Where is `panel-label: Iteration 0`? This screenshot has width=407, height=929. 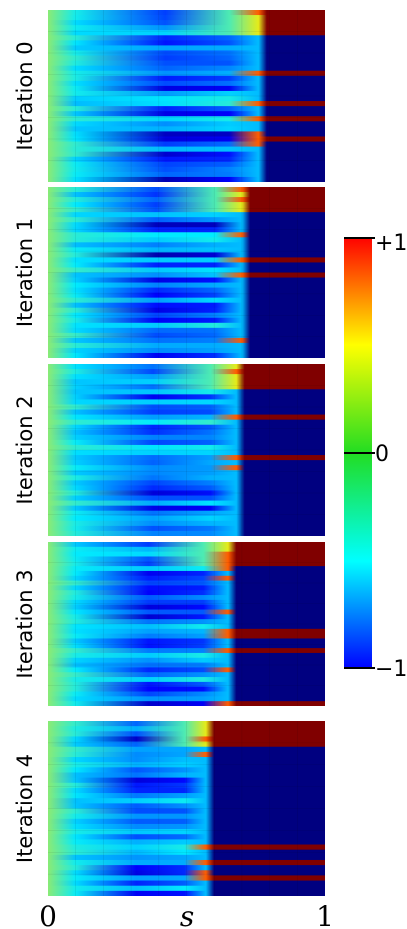 panel-label: Iteration 0 is located at coordinates (25, 95).